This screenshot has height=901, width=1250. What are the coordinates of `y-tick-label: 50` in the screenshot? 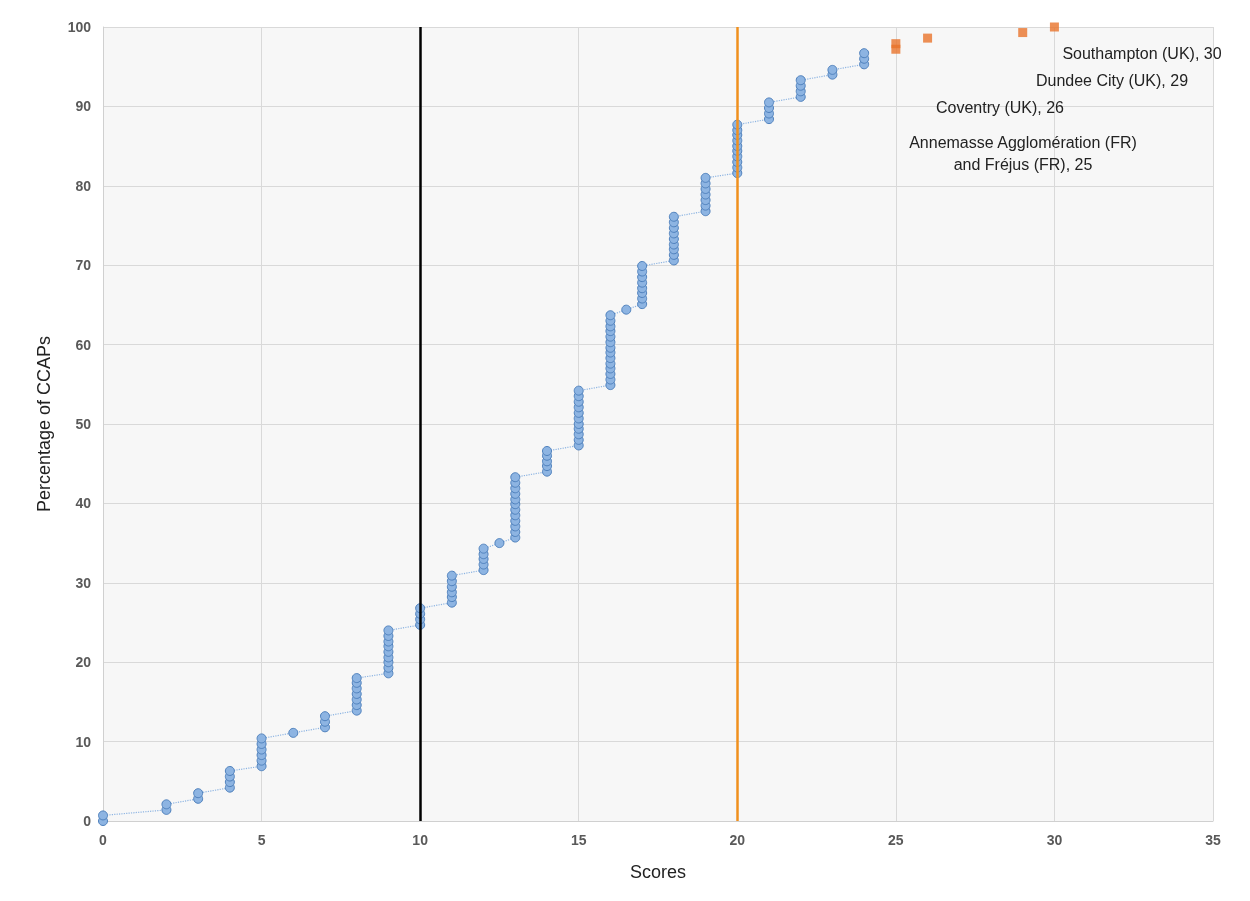 It's located at (83, 424).